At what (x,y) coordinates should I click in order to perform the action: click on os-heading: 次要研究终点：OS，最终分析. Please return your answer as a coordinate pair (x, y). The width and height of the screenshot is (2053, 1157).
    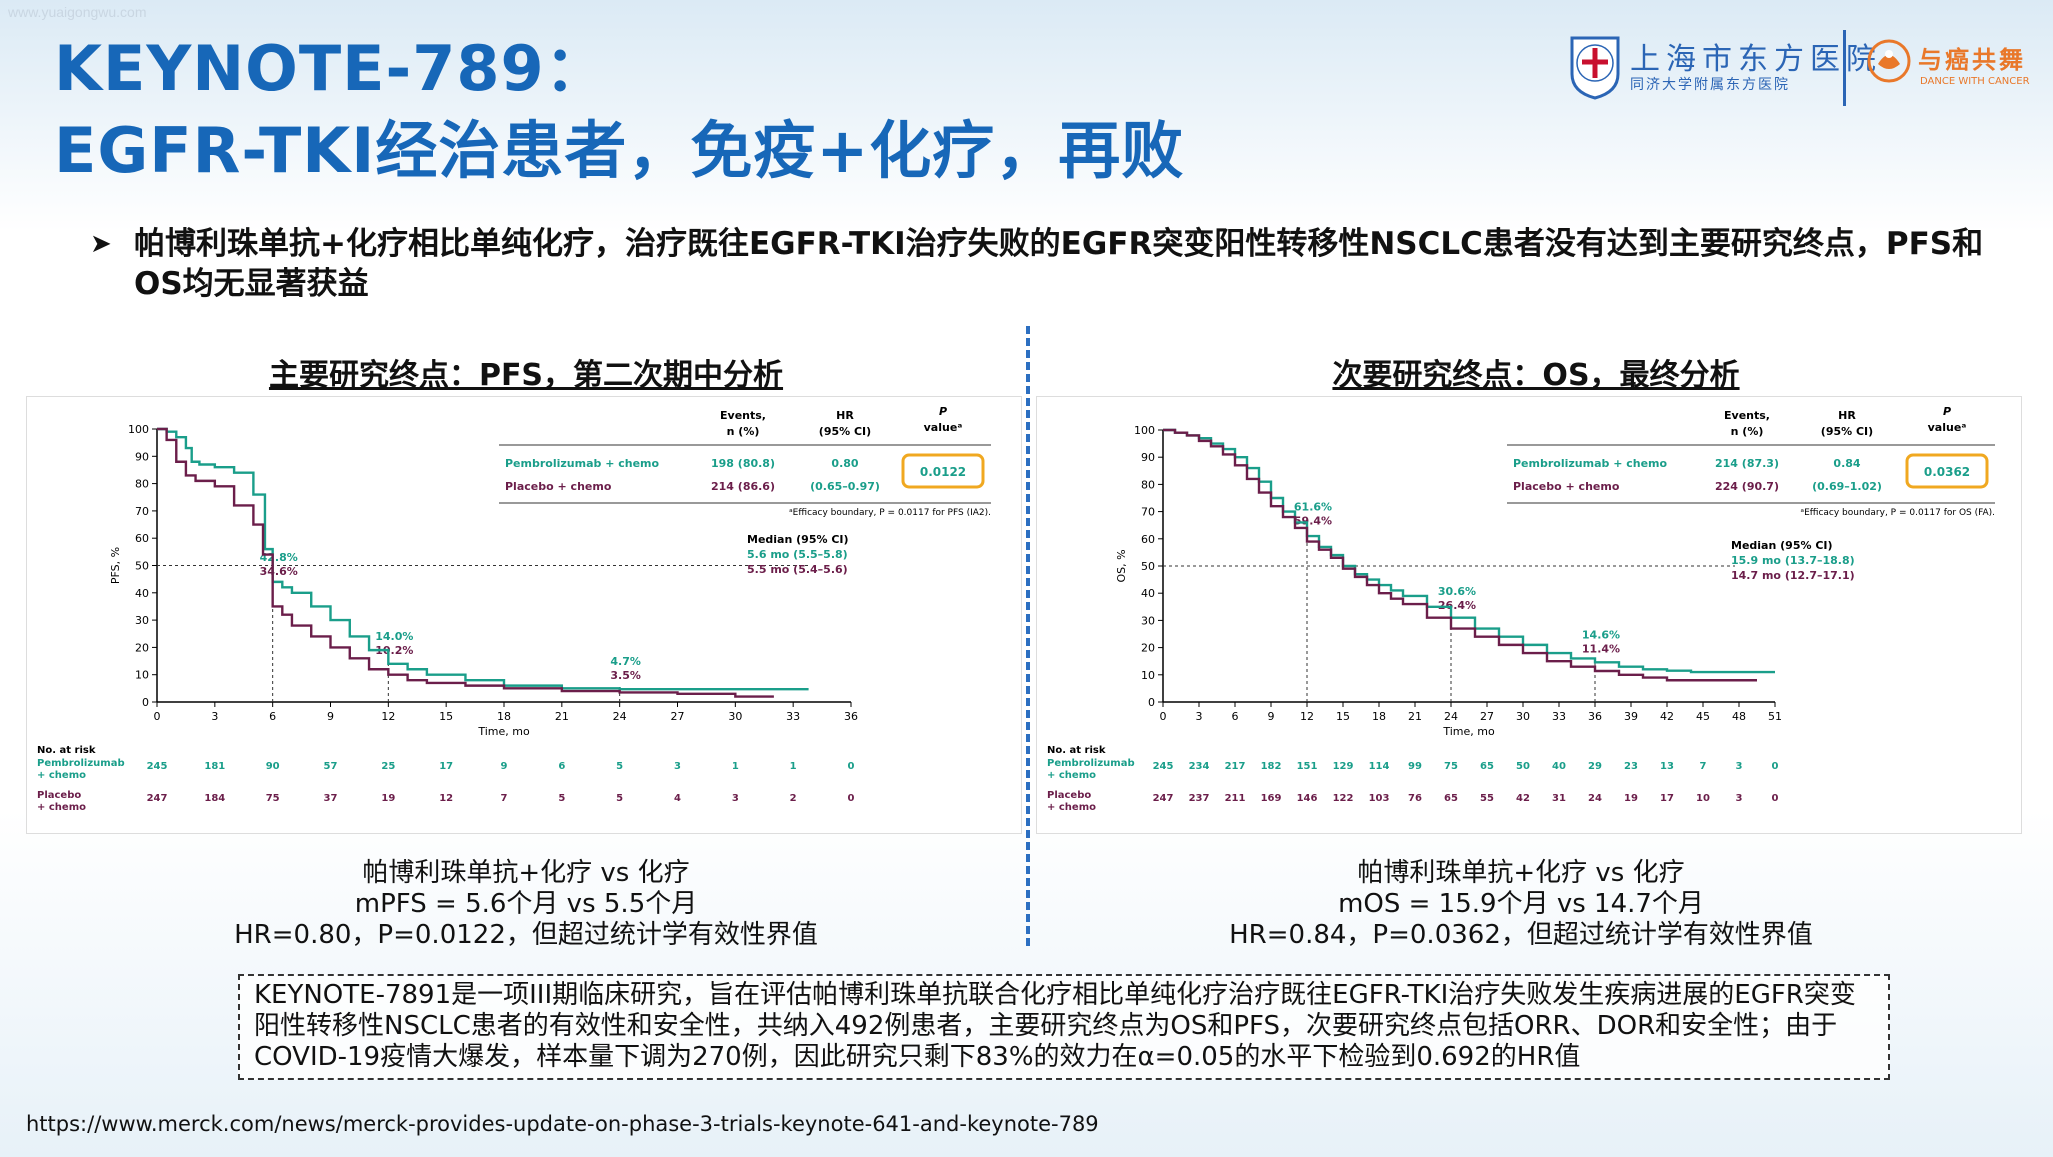
    Looking at the image, I should click on (1536, 375).